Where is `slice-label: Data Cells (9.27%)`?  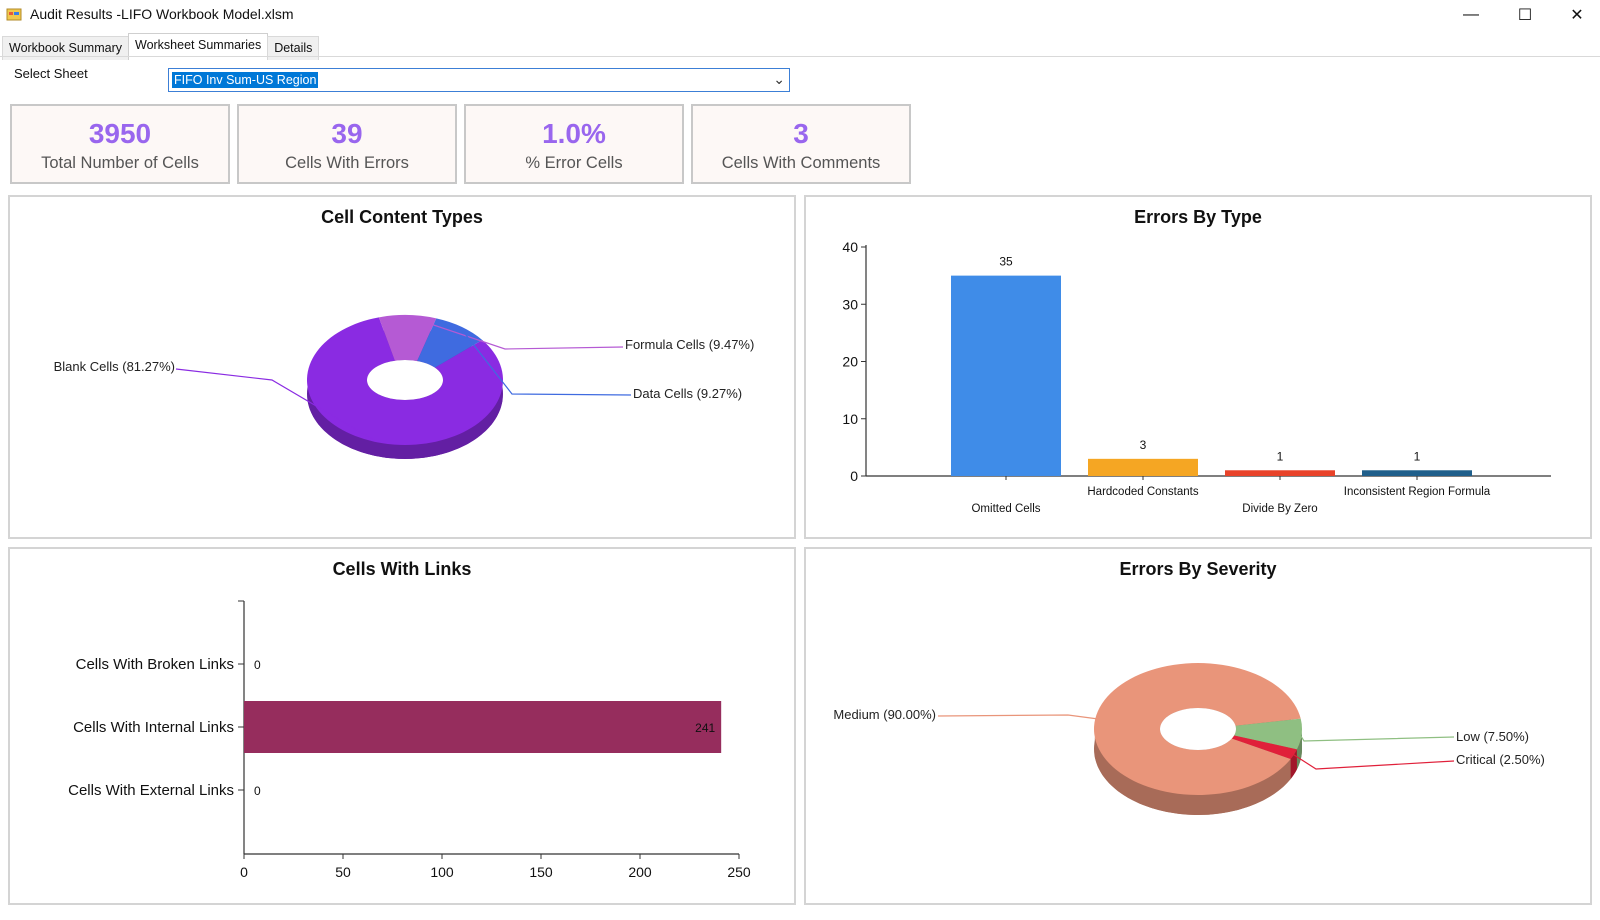 slice-label: Data Cells (9.27%) is located at coordinates (687, 393).